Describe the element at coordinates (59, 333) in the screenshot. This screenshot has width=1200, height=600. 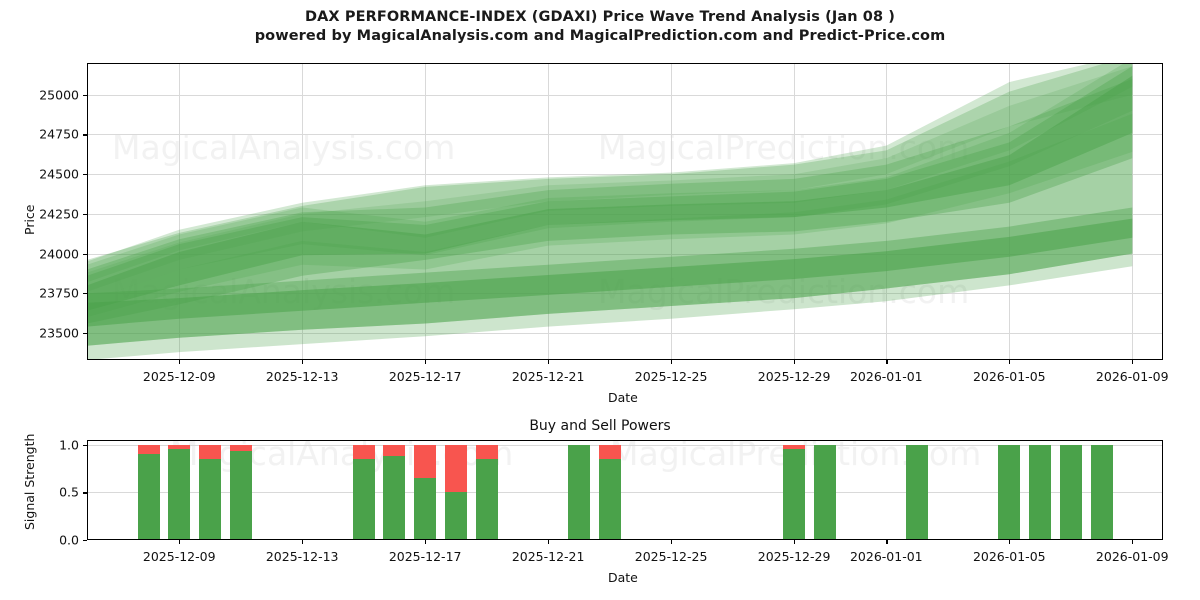
I see `price-y-tick-label: 23500` at that location.